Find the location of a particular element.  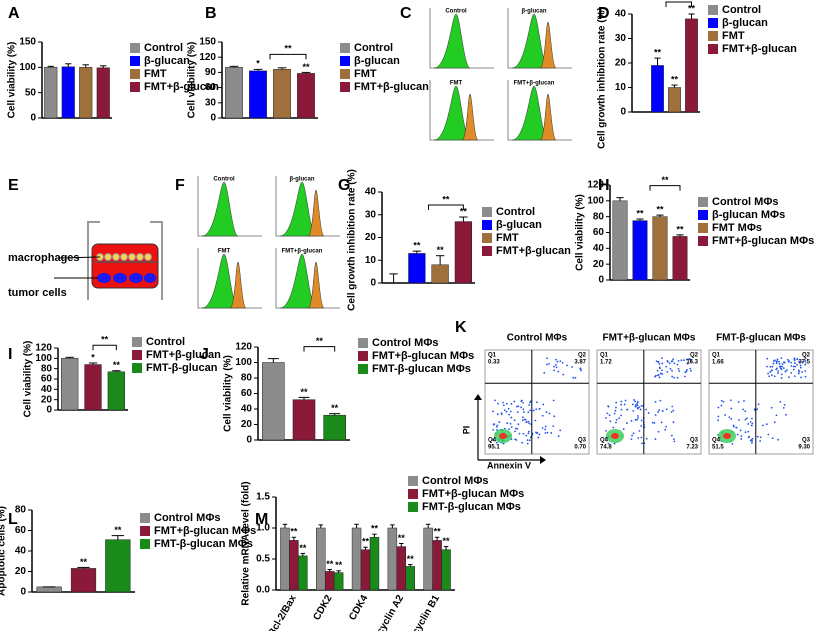

legend-label: β-glucan MΦs is located at coordinates (748, 215).